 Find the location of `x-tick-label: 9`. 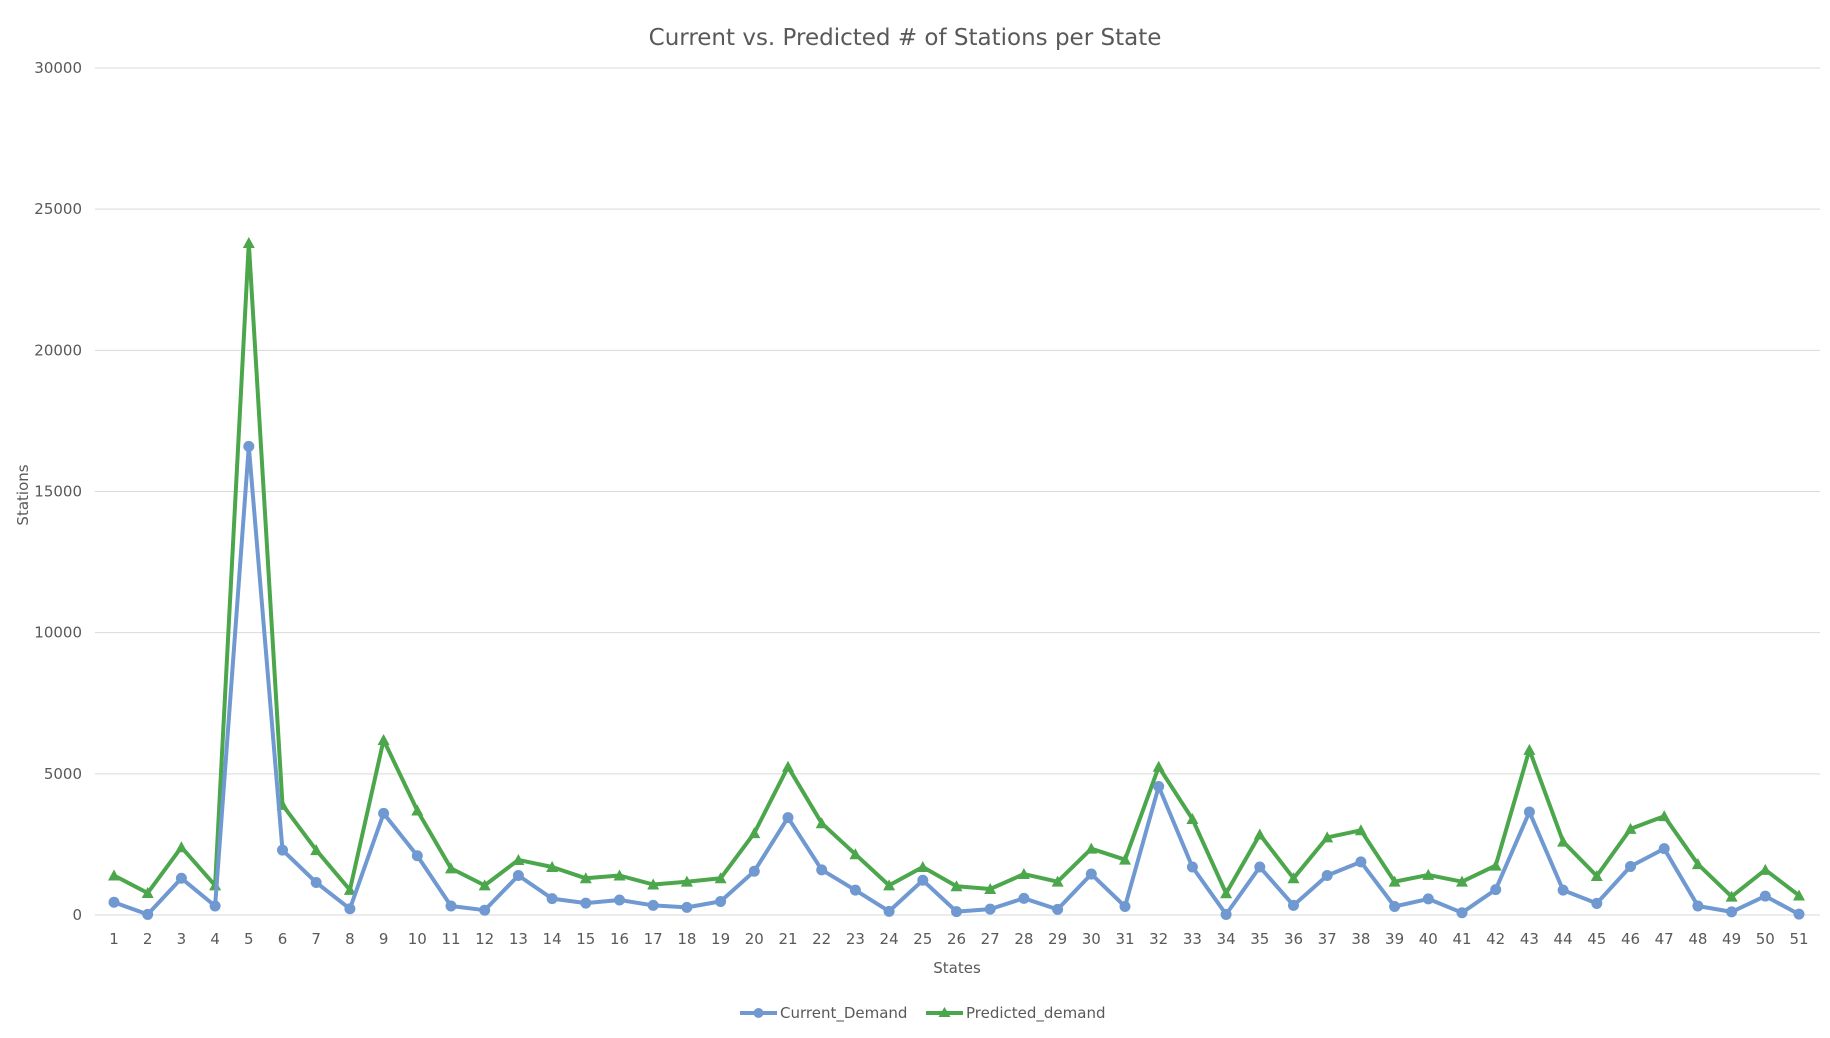

x-tick-label: 9 is located at coordinates (384, 939).